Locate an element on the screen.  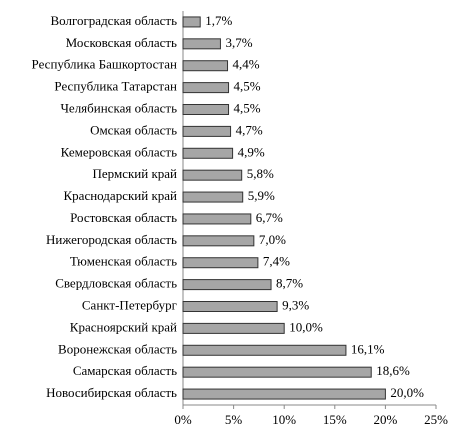
y-tick-label: Омская область is located at coordinates (133, 129).